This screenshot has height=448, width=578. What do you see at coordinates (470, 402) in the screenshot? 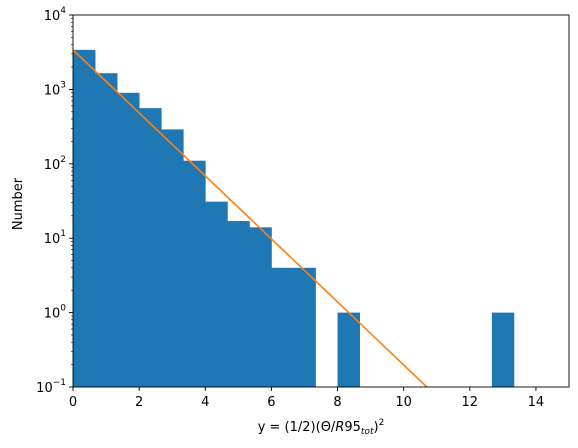
I see `x-tick-label: 12` at bounding box center [470, 402].